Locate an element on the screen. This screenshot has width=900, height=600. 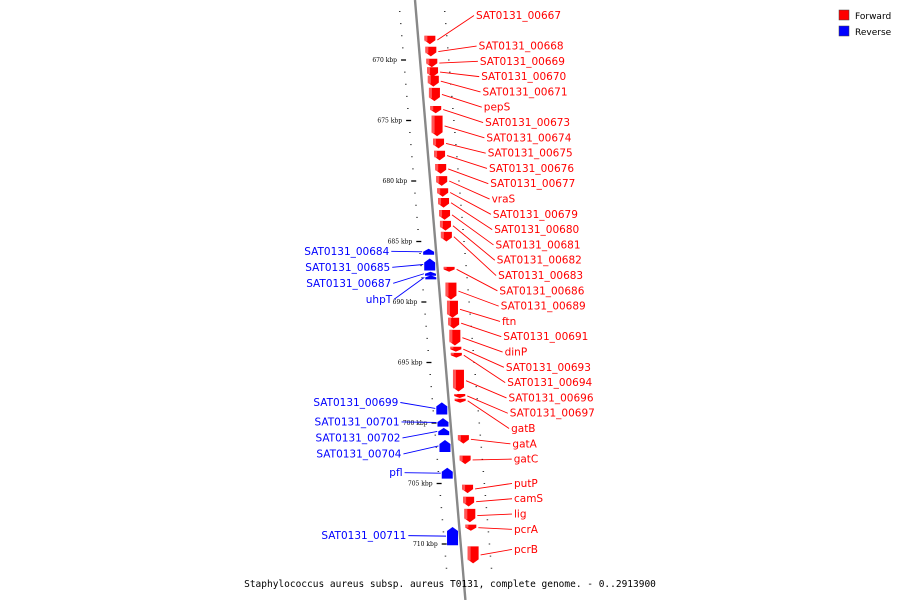
tick-label: 690 kbp is located at coordinates (405, 302).